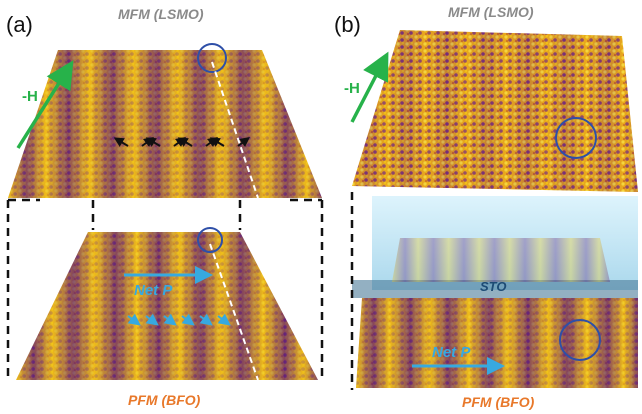  I want to click on panel-b-bottom-marker-circle, so click(580, 340).